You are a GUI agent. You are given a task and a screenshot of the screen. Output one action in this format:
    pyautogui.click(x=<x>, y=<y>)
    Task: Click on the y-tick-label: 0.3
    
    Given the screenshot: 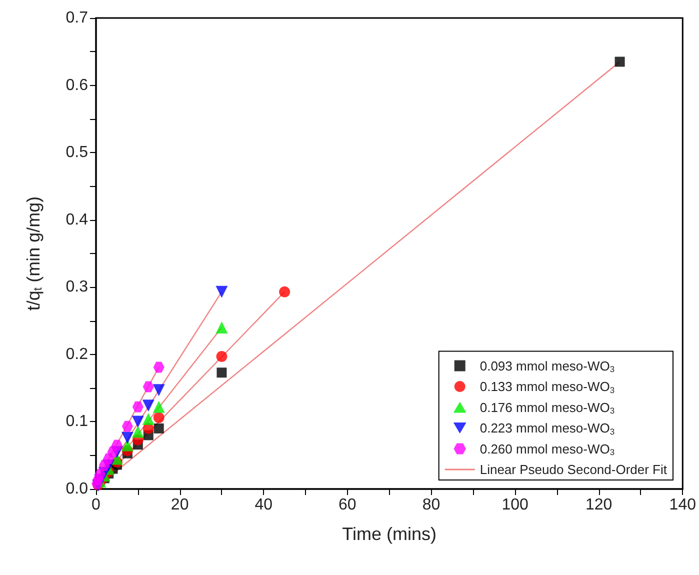 What is the action you would take?
    pyautogui.click(x=77, y=287)
    